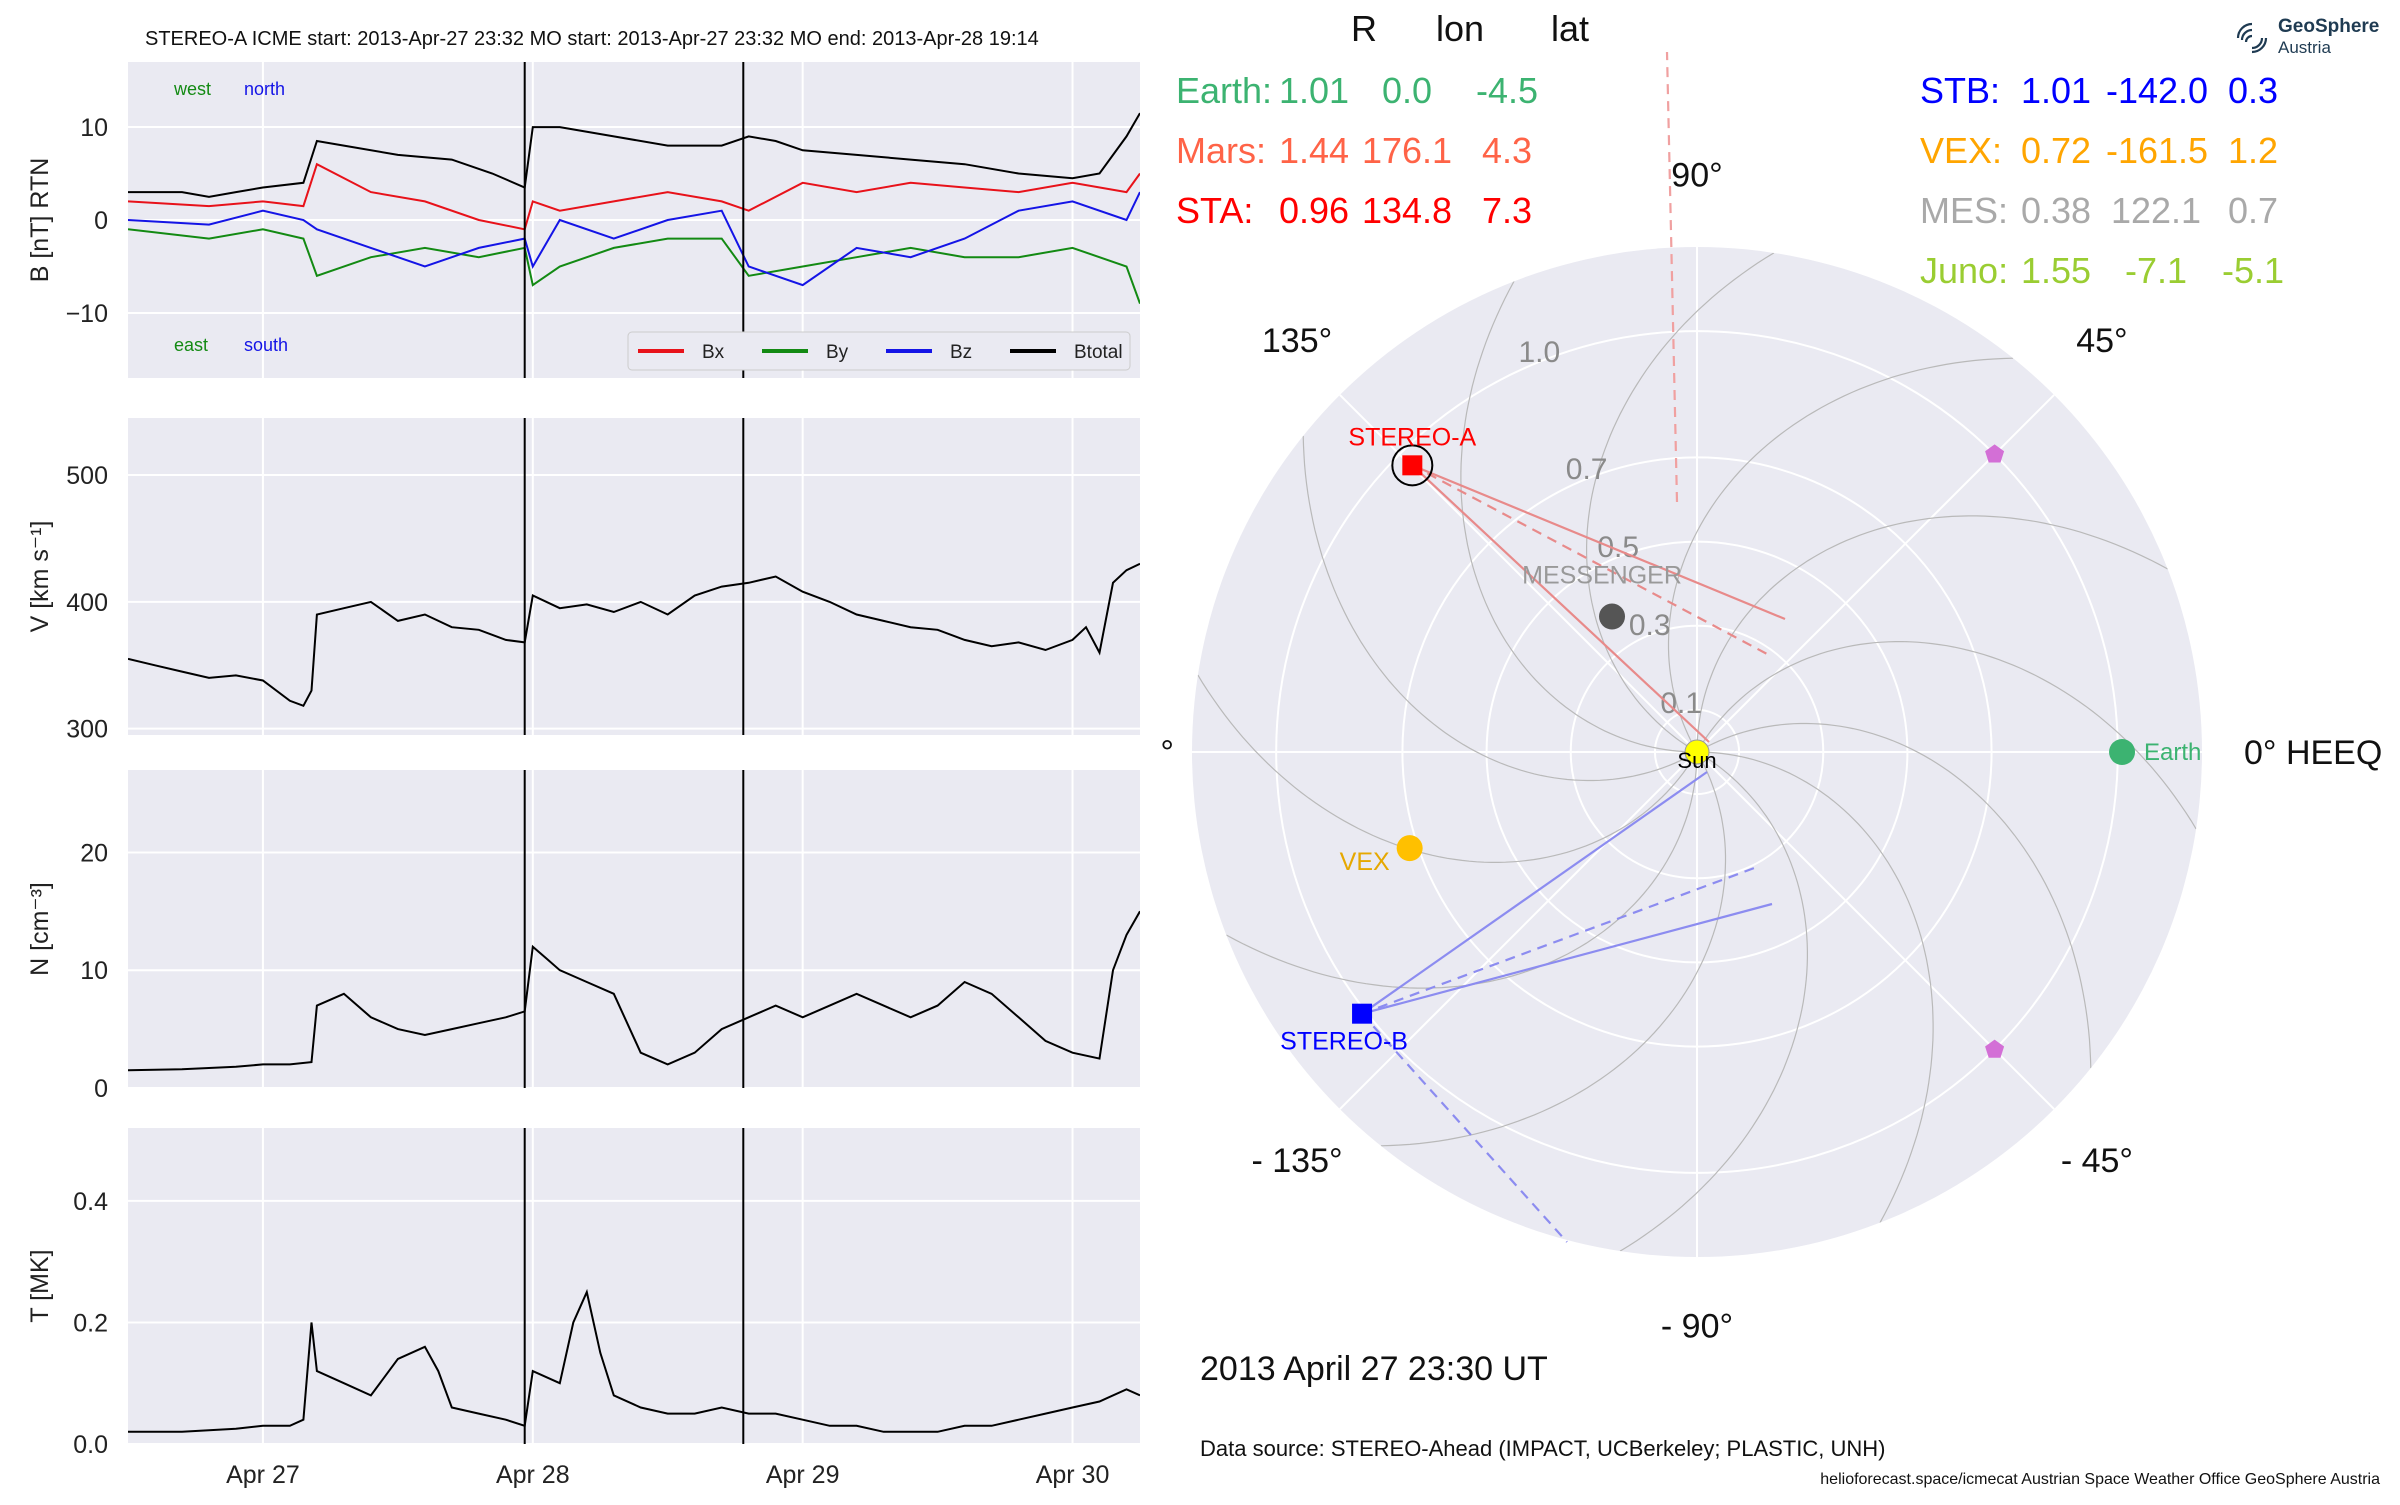  What do you see at coordinates (1167, 753) in the screenshot?
I see `angle-label: +/- 180°` at bounding box center [1167, 753].